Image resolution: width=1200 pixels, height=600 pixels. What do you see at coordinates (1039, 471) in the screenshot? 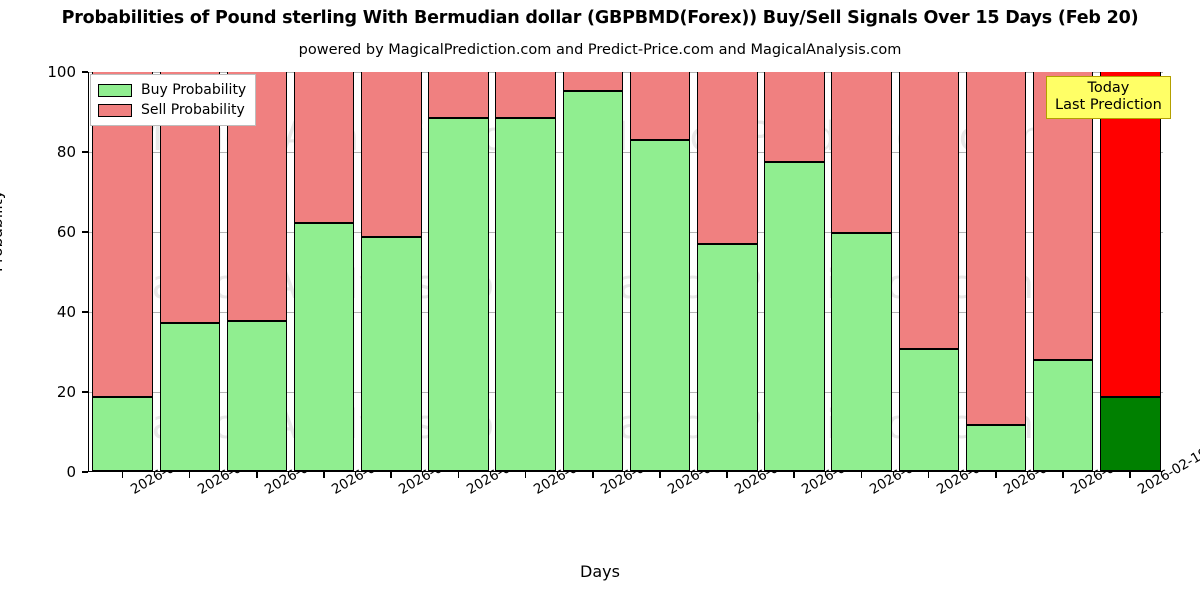
I see `x-tick-label: 2026-02-17` at bounding box center [1039, 471].